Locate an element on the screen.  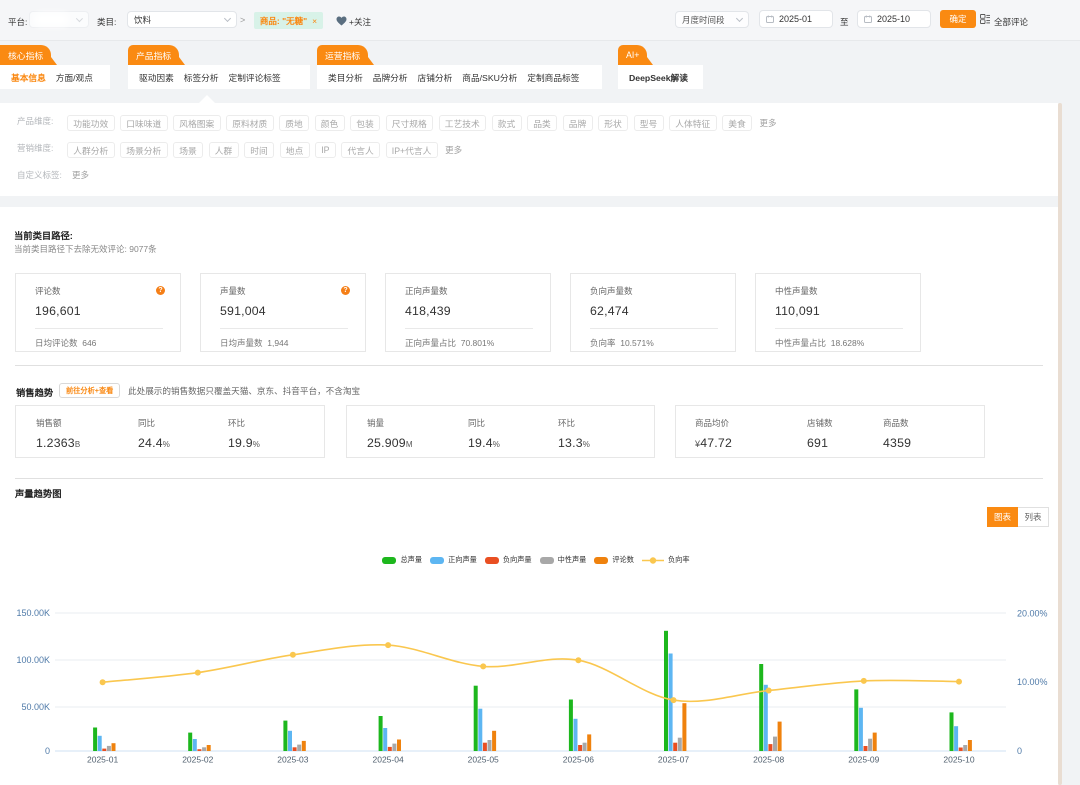
svg-text: 2025-02 is located at coordinates (197, 760).